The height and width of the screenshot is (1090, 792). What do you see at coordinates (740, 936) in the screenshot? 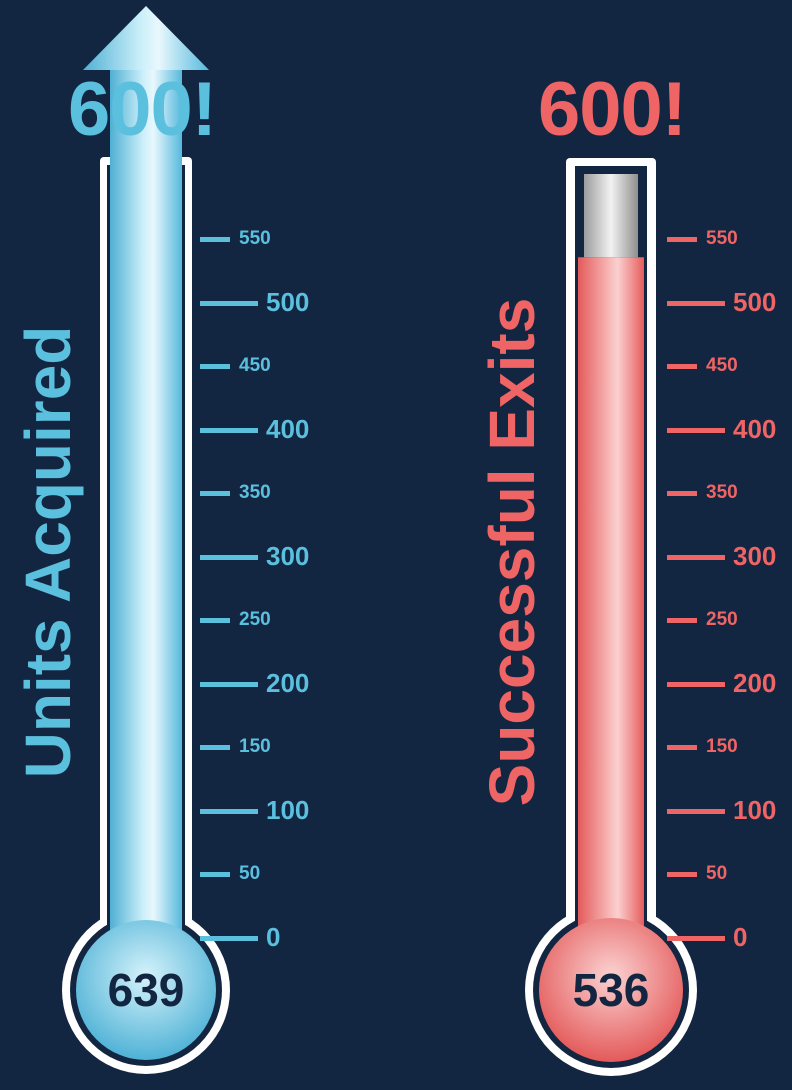
I see `exits-tick-label-0: 0` at bounding box center [740, 936].